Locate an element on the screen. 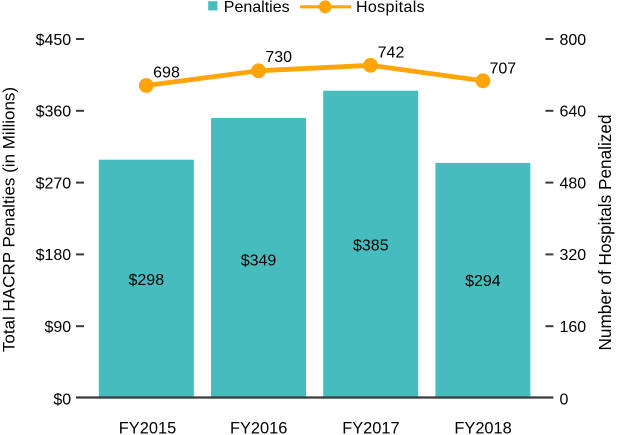 The image size is (624, 435). svg-text: FY2018 is located at coordinates (482, 427).